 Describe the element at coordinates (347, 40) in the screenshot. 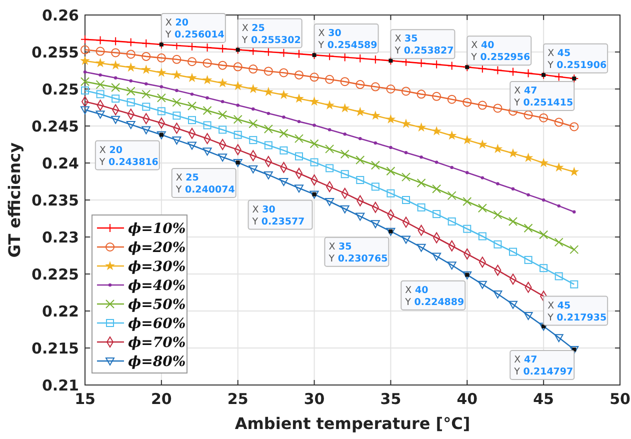

I see `annotation: X 30 Y 0.254589` at that location.